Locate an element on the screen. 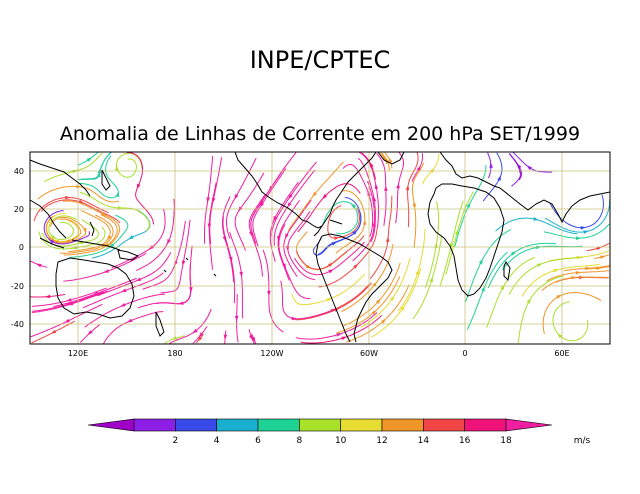 This screenshot has width=640, height=494. colorbar-label: 14 is located at coordinates (424, 441).